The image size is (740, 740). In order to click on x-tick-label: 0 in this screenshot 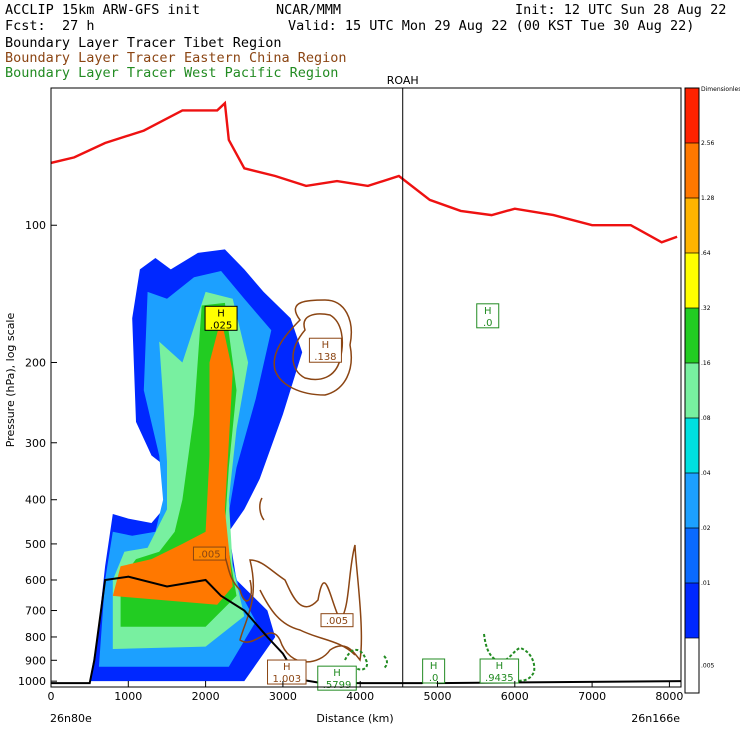, I will do `click(51, 696)`.